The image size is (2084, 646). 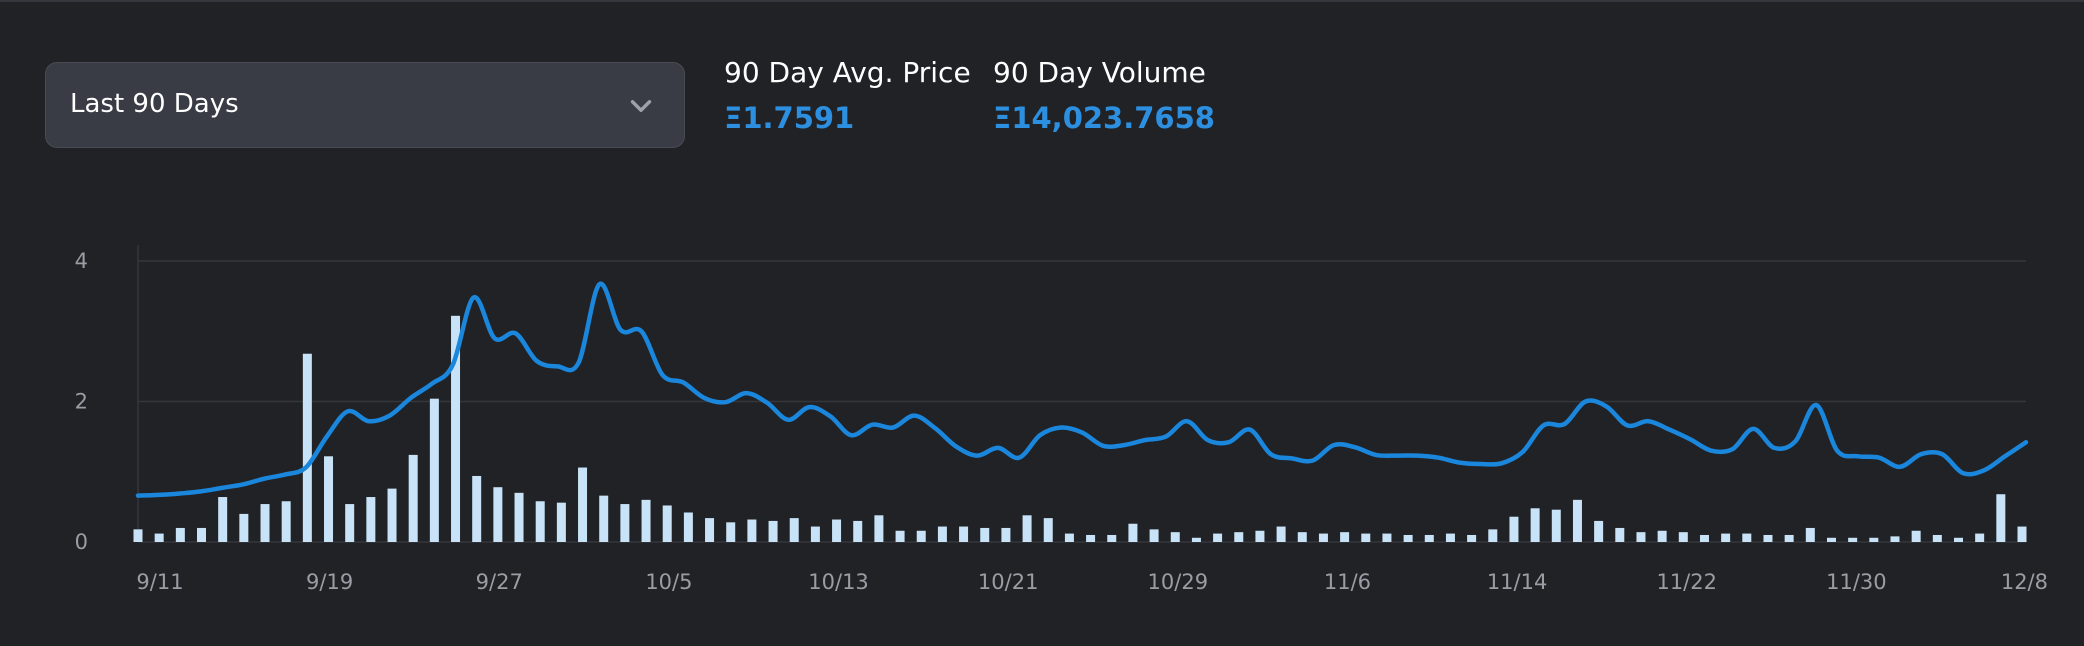 What do you see at coordinates (2024, 582) in the screenshot?
I see `x-tick-label: 12/8` at bounding box center [2024, 582].